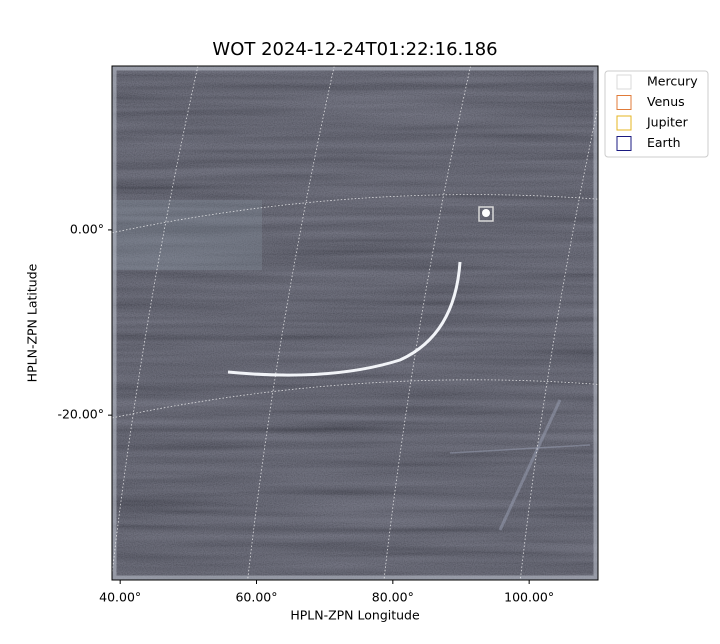  Describe the element at coordinates (667, 122) in the screenshot. I see `legend-label: Jupiter` at that location.